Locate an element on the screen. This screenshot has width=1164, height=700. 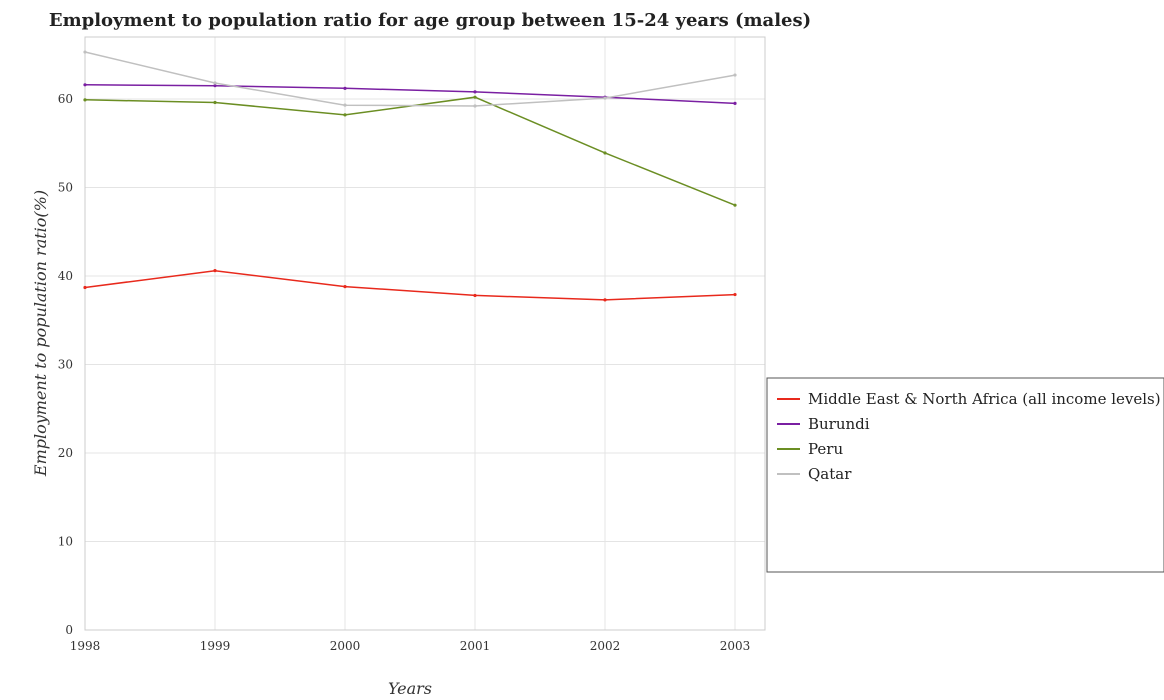
legend-label-2: Burundi is located at coordinates (839, 424).